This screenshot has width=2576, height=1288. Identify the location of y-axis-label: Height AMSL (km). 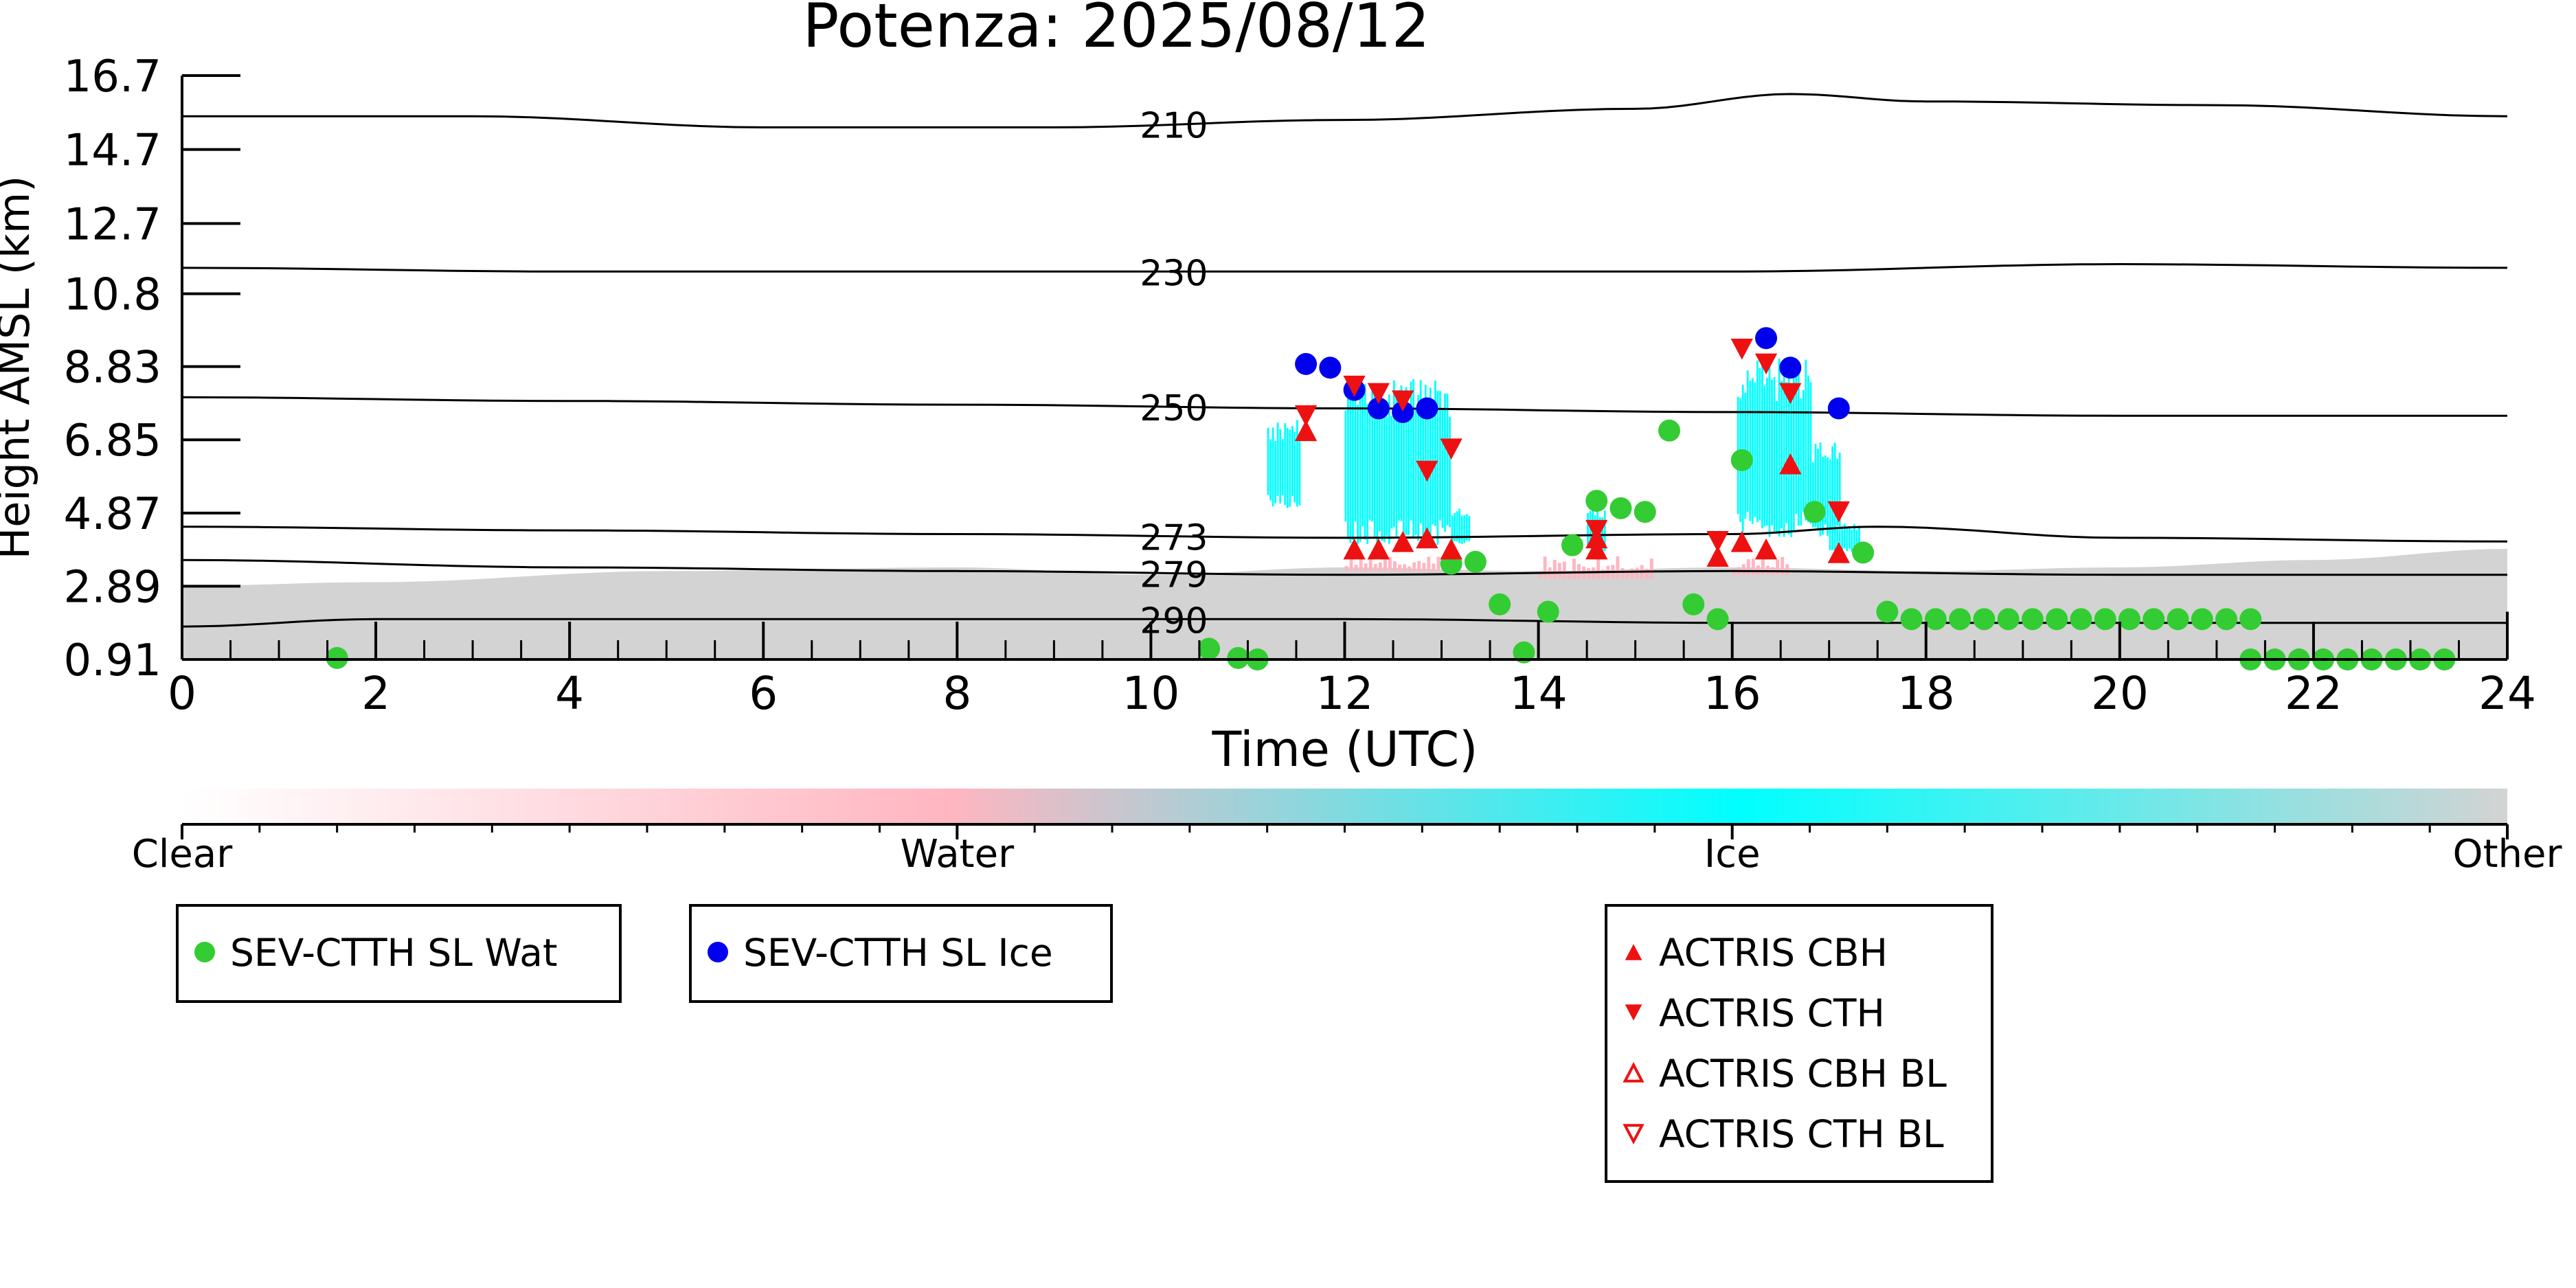
(19, 368).